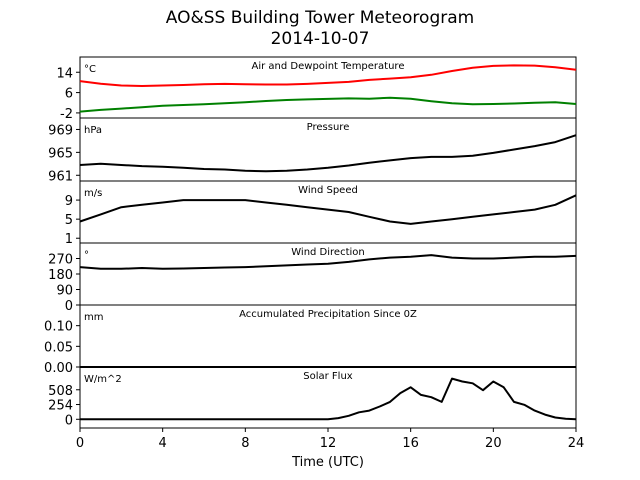 This screenshot has width=640, height=480. Describe the element at coordinates (60, 391) in the screenshot. I see `y-tick-label: 508` at that location.